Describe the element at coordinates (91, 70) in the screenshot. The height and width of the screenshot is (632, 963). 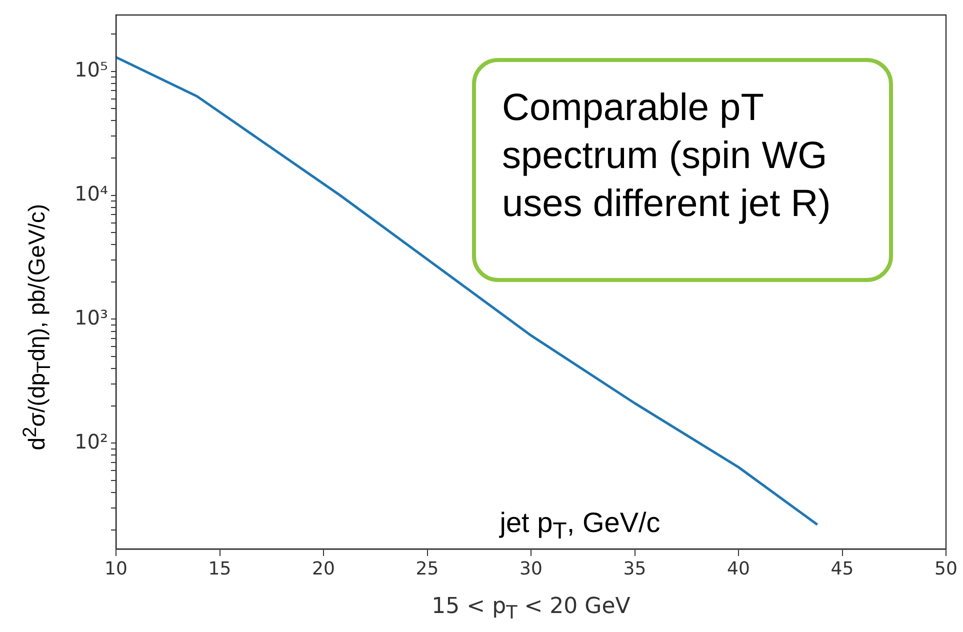
I see `y-tick-label: 10⁵` at that location.